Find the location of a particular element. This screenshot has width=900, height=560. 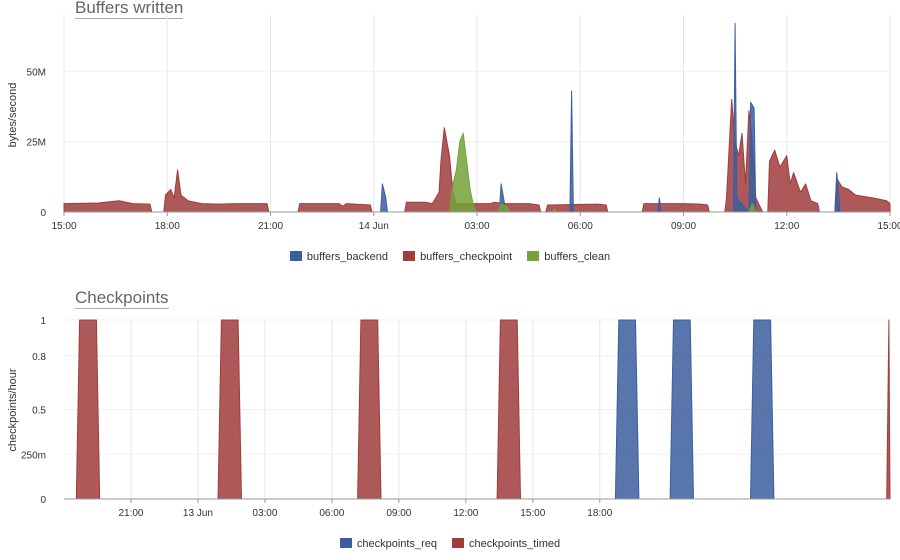

series-area-checkpoints-req is located at coordinates (694, 409).